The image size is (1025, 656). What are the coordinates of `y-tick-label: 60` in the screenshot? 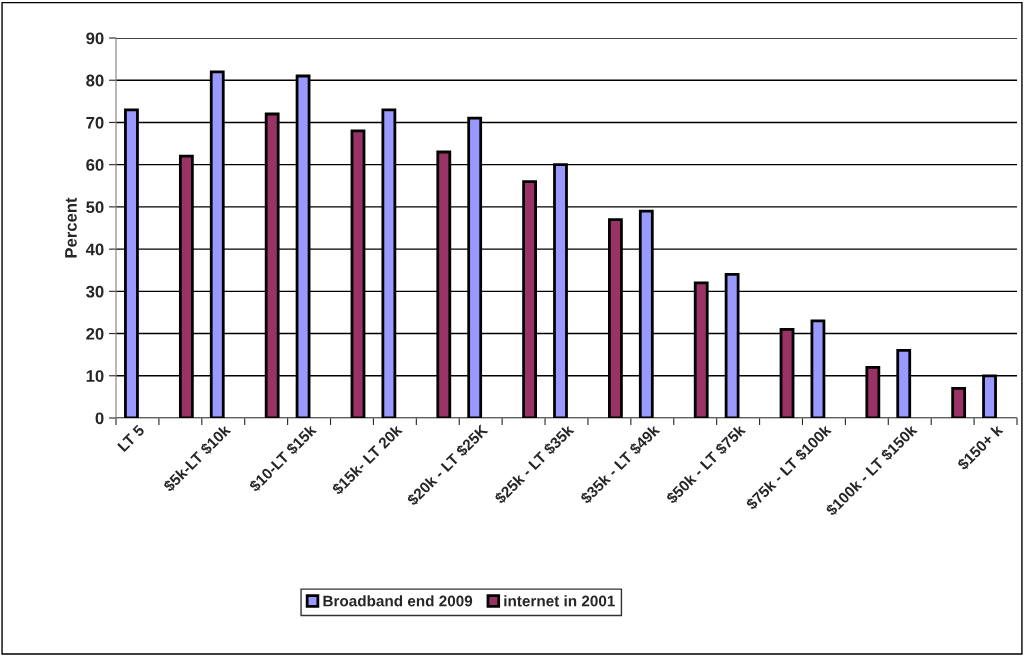 It's located at (95, 165).